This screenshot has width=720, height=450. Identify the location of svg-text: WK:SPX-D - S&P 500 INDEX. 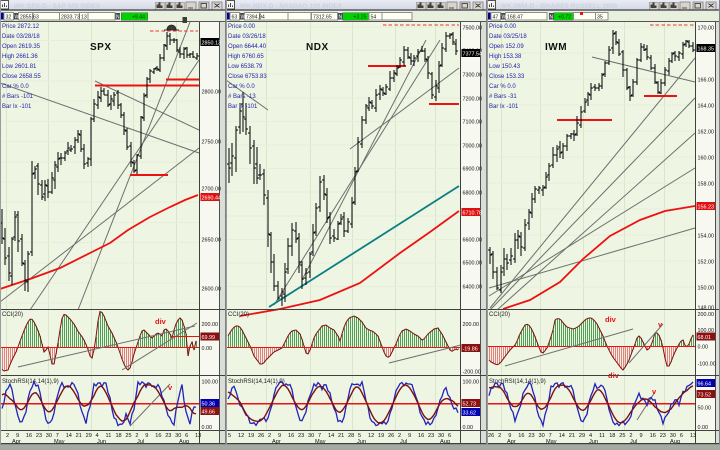
(57, 6).